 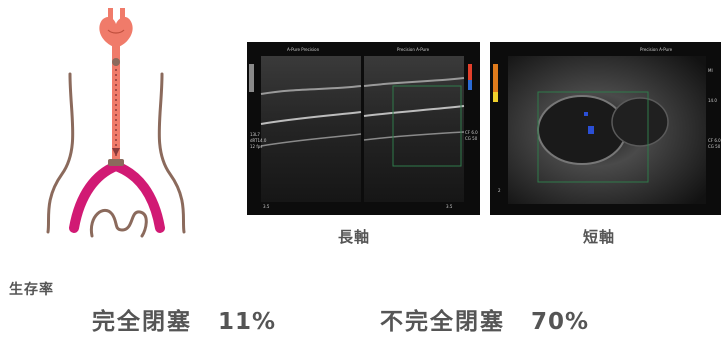 What do you see at coordinates (247, 322) in the screenshot?
I see `stat-complete-value: 11%` at bounding box center [247, 322].